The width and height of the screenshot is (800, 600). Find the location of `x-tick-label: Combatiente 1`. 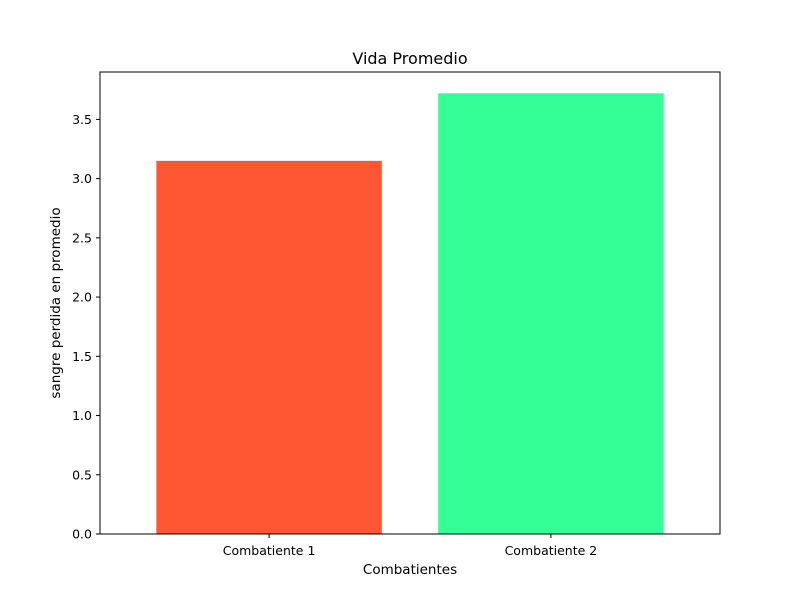

x-tick-label: Combatiente 1 is located at coordinates (269, 550).